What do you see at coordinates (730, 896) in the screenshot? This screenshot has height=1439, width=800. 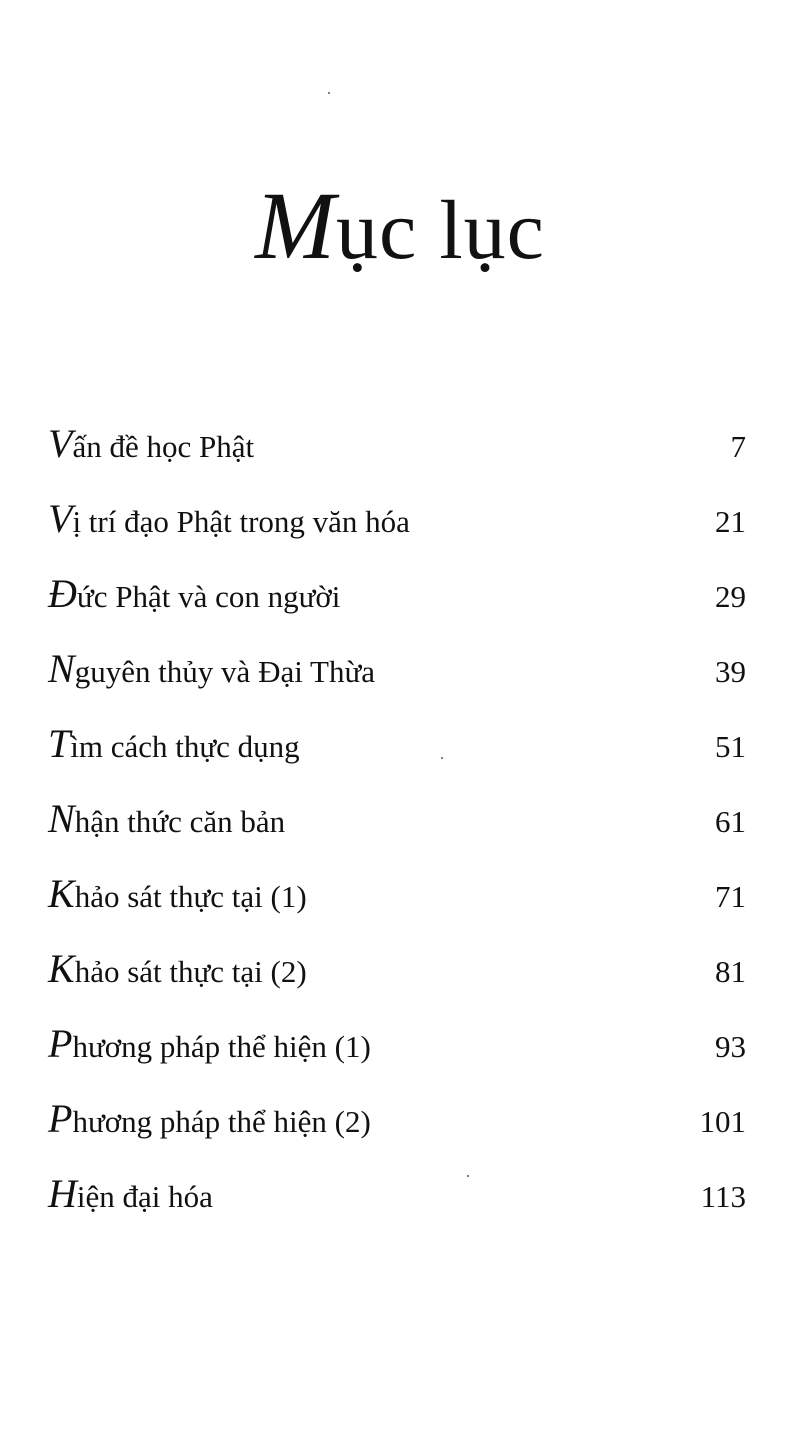 I see `entry-page-number: 71` at bounding box center [730, 896].